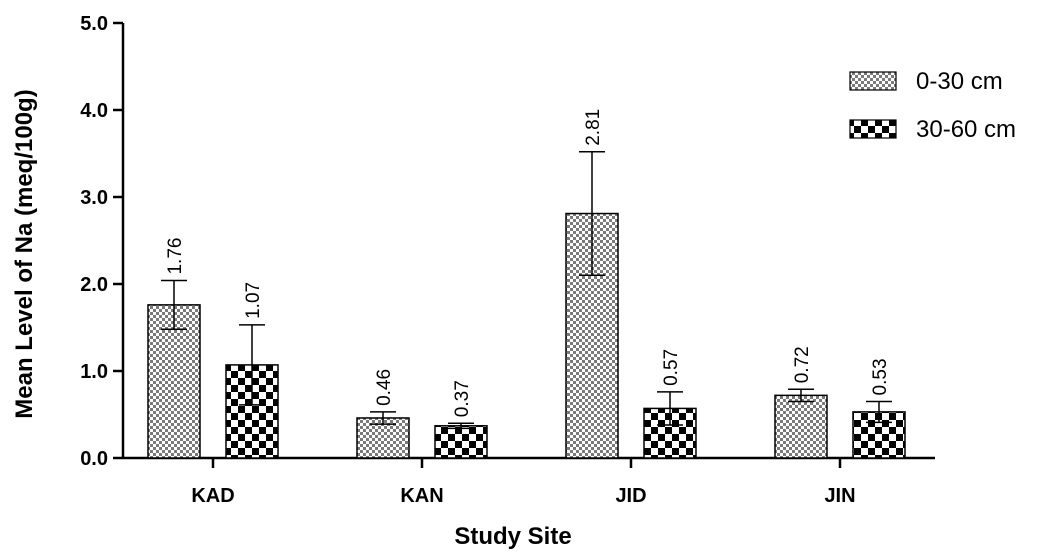  Describe the element at coordinates (102, 241) in the screenshot. I see `y-axis: 0.0 1.0 2.0 3.0 4.0 5.0` at that location.